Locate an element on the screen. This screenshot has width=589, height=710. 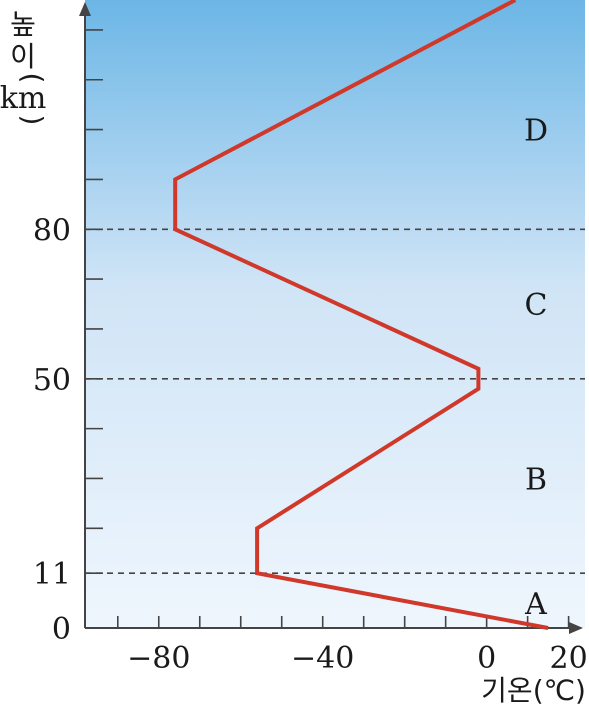
y-axis-arrowhead is located at coordinates (85, 9).